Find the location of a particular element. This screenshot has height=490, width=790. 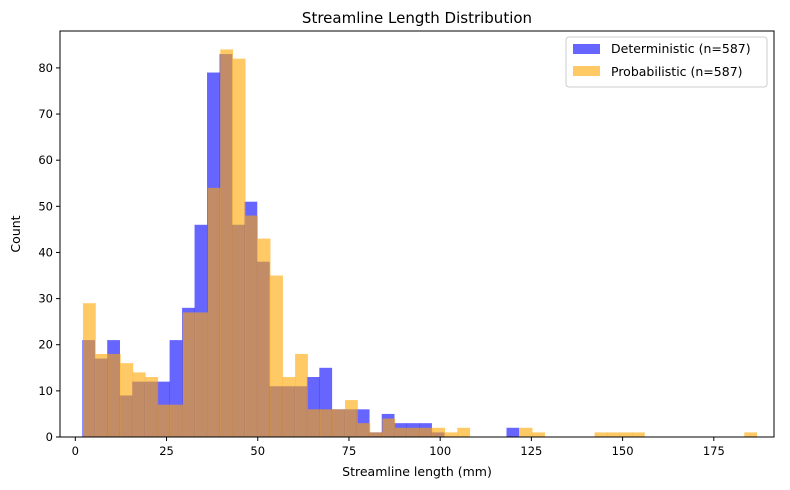

legend-label-deterministic: Deterministic (n=587) is located at coordinates (681, 48).